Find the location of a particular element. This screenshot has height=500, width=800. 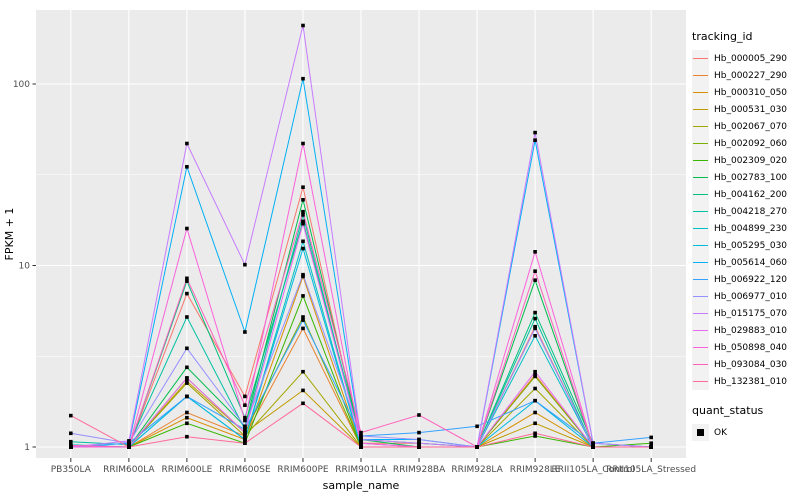

legend-item-Hb_132381_010: Hb_132381_010 is located at coordinates (746, 381).